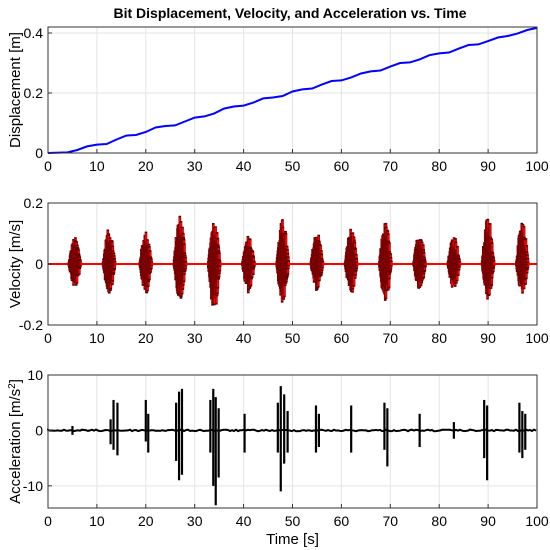 This screenshot has height=550, width=550. I want to click on superscript: 2, so click(12, 386).